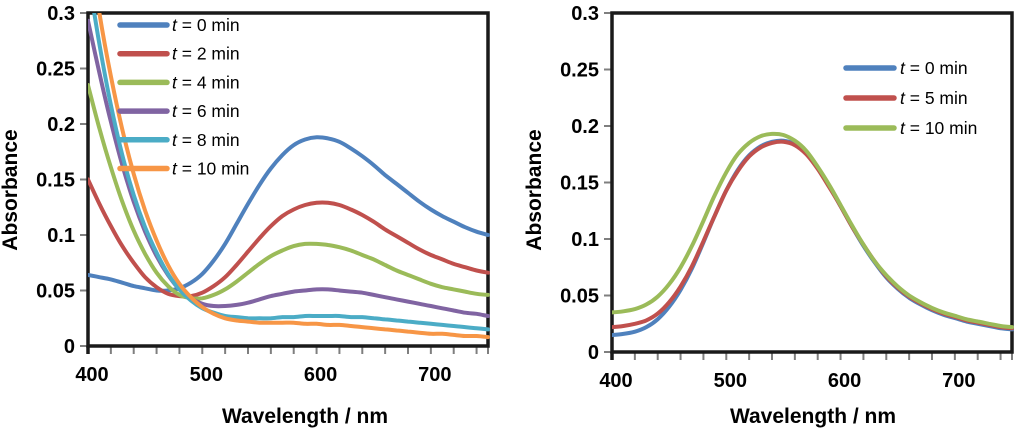 The width and height of the screenshot is (1024, 436). Describe the element at coordinates (206, 111) in the screenshot. I see `legend-label: t = 6 min` at that location.